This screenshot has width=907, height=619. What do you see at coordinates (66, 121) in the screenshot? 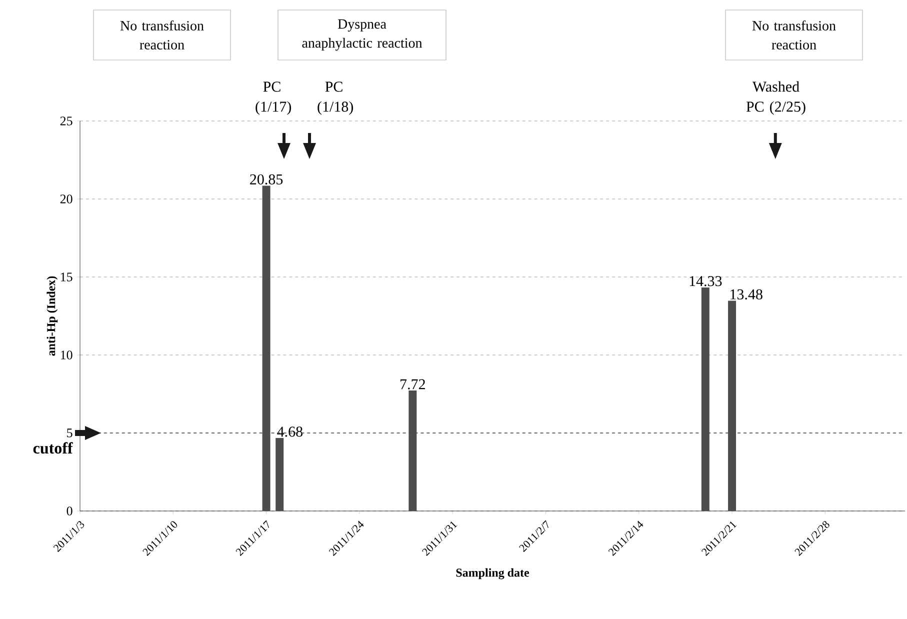
I see `y-tick-label: 25` at bounding box center [66, 121].